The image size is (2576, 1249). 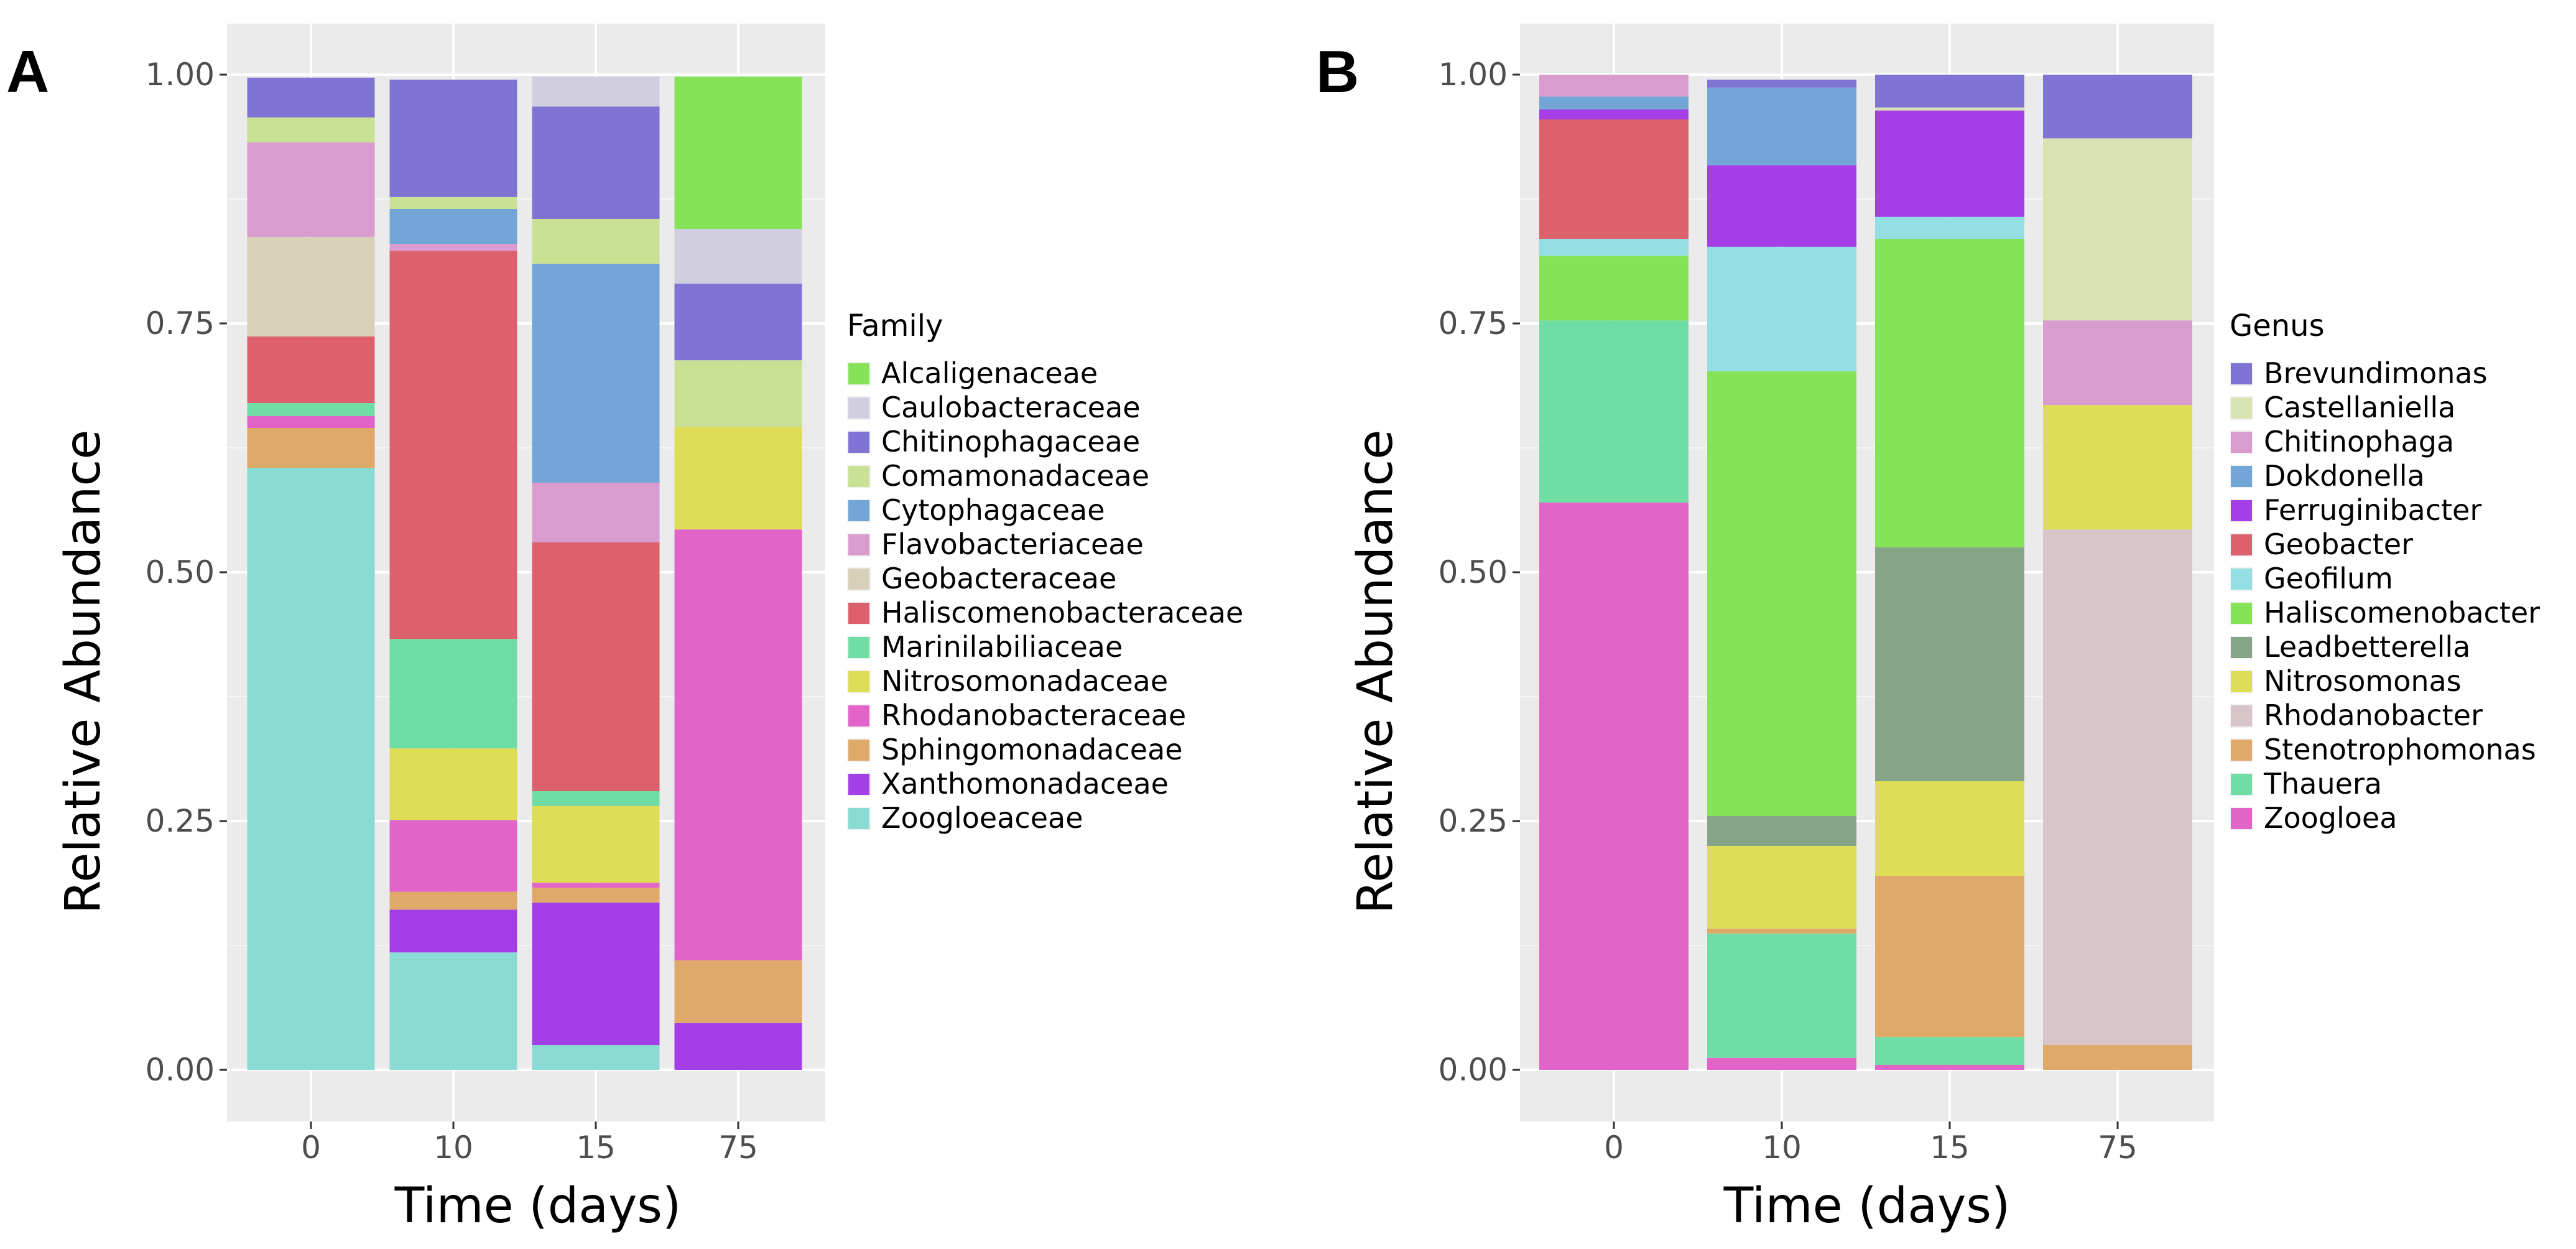 What do you see at coordinates (1015, 750) in the screenshot?
I see `legend-item-sphingomonadaceae: Sphingomonadaceae` at bounding box center [1015, 750].